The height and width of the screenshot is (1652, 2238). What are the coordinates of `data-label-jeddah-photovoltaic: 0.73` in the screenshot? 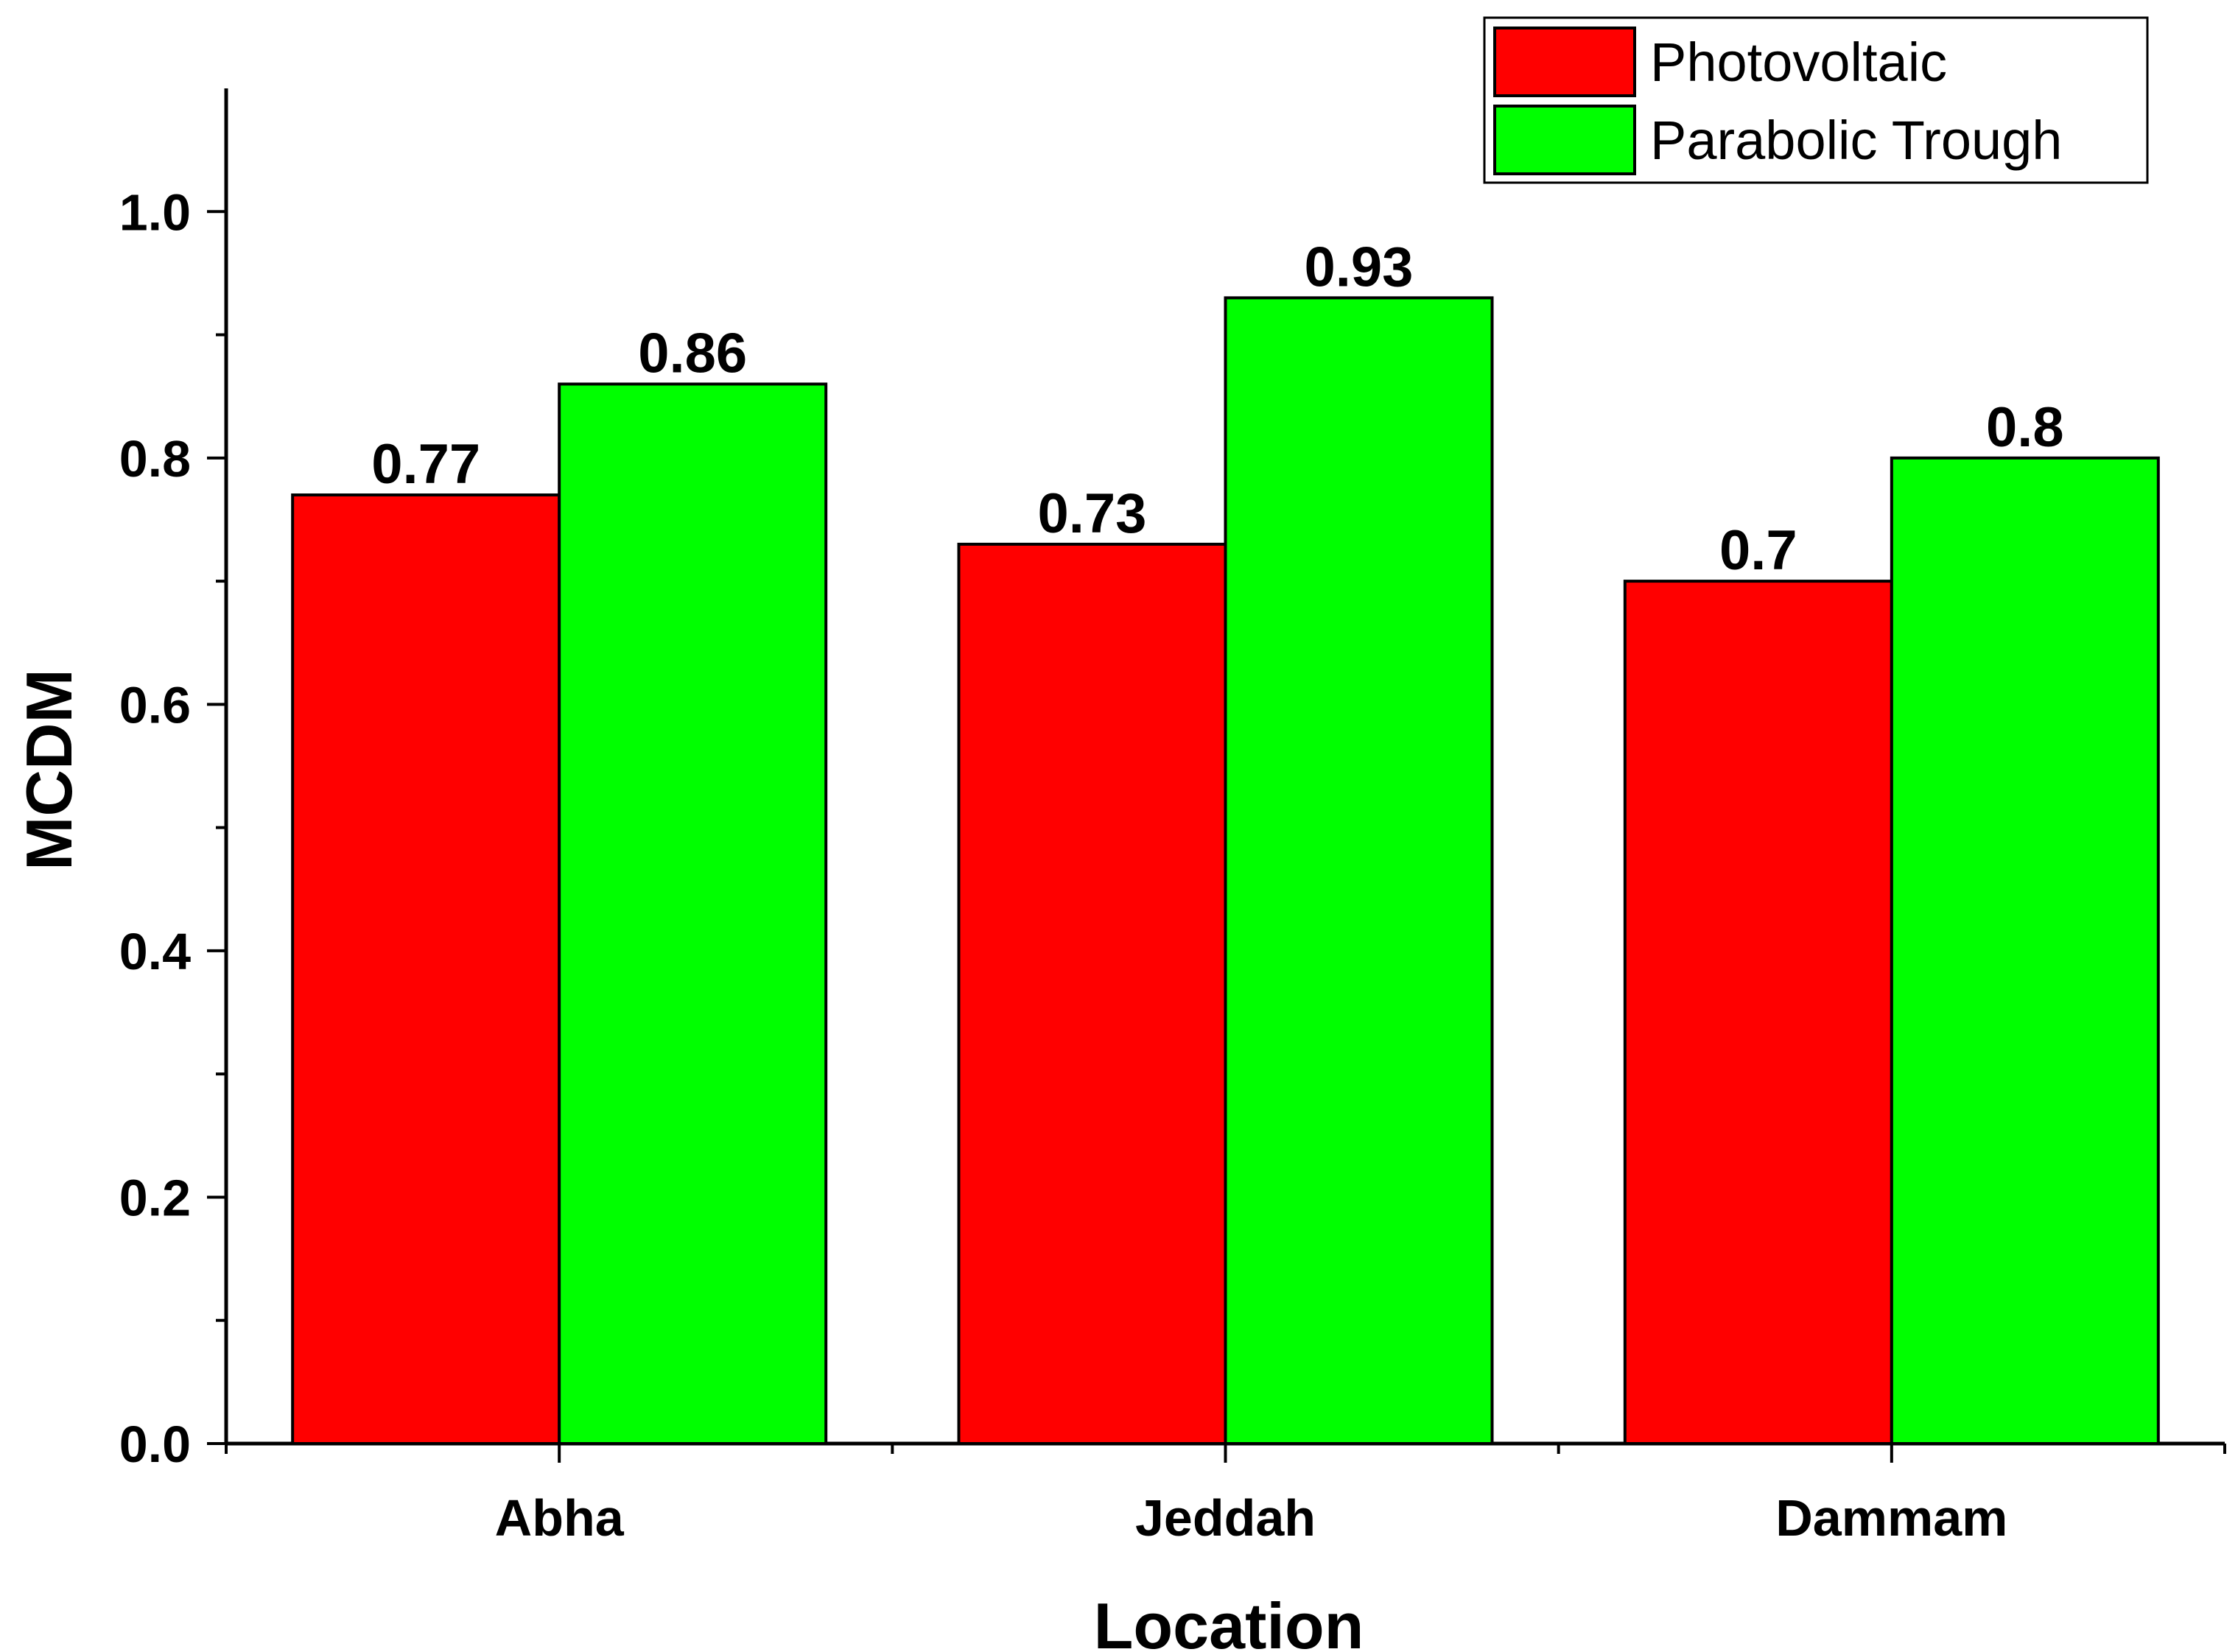 It's located at (1092, 513).